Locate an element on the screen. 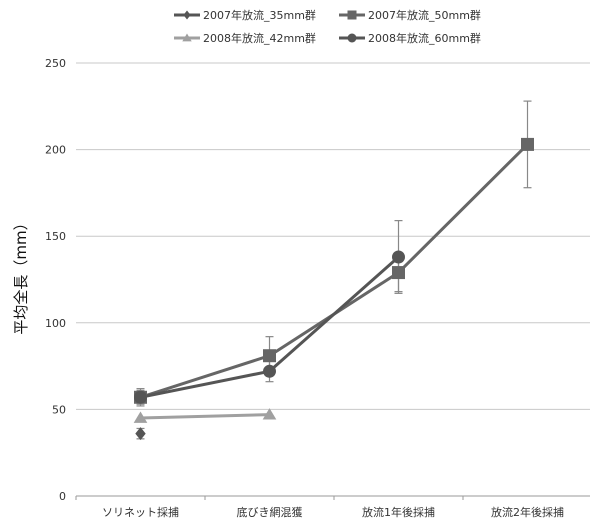 This screenshot has height=522, width=590. y-tick-label: 50 is located at coordinates (59, 409).